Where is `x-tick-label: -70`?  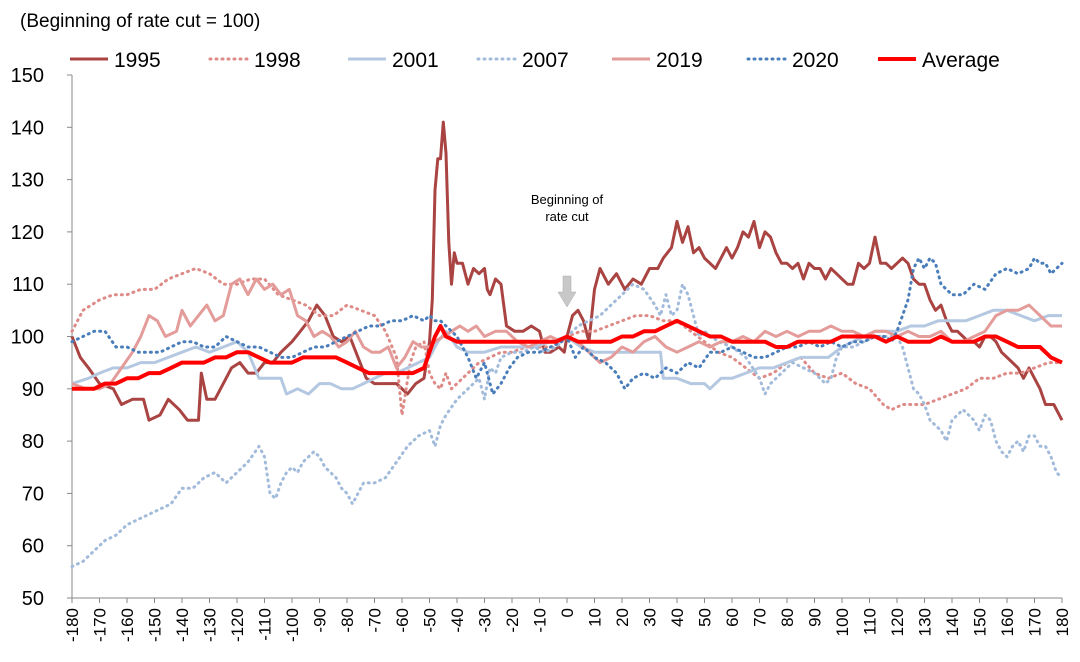 x-tick-label: -70 is located at coordinates (375, 620).